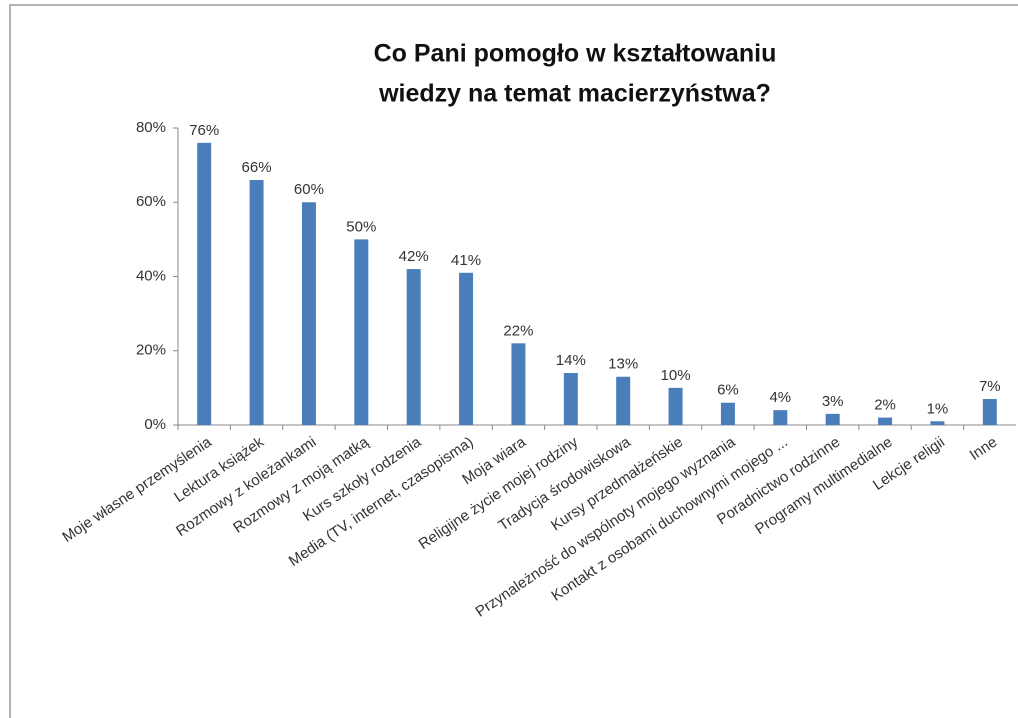  What do you see at coordinates (151, 201) in the screenshot?
I see `y-tick-label: 60%` at bounding box center [151, 201].